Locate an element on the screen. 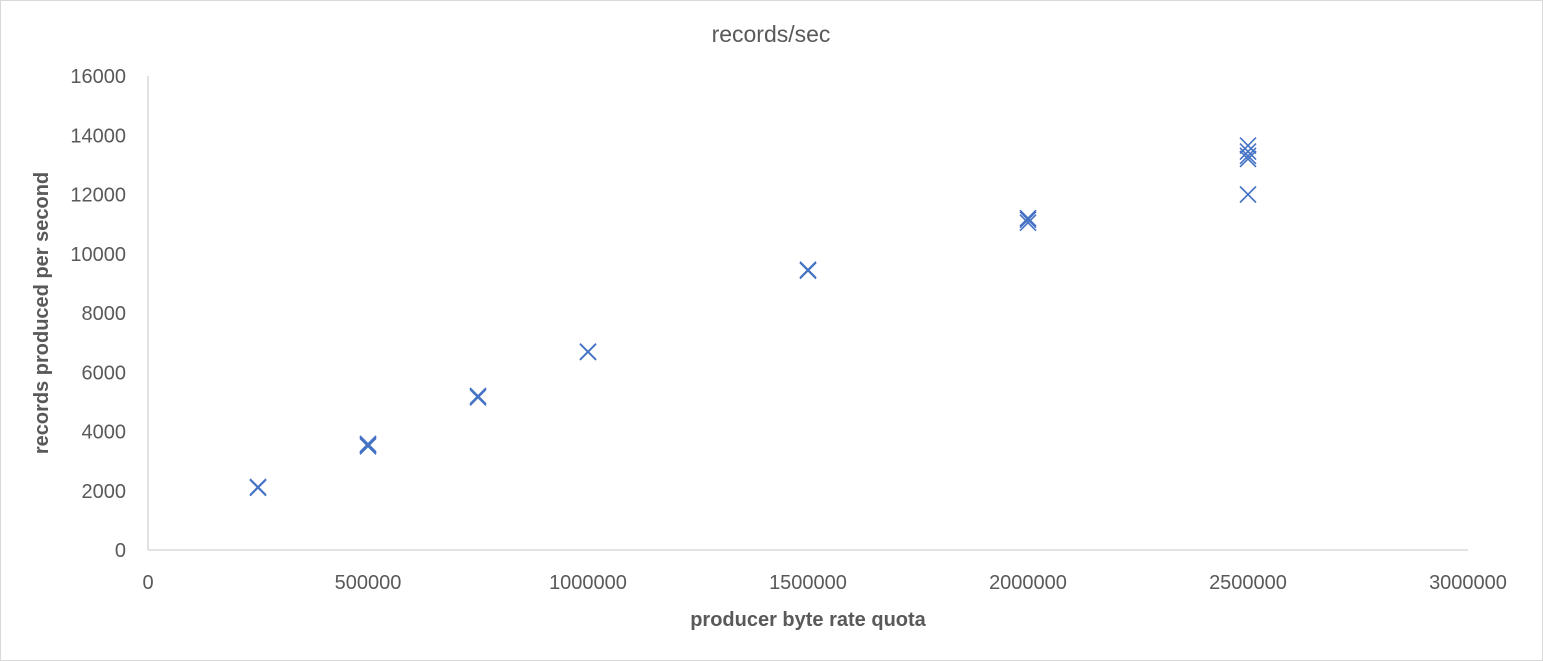 Image resolution: width=1543 pixels, height=661 pixels. x-tick-label: 500000 is located at coordinates (368, 583).